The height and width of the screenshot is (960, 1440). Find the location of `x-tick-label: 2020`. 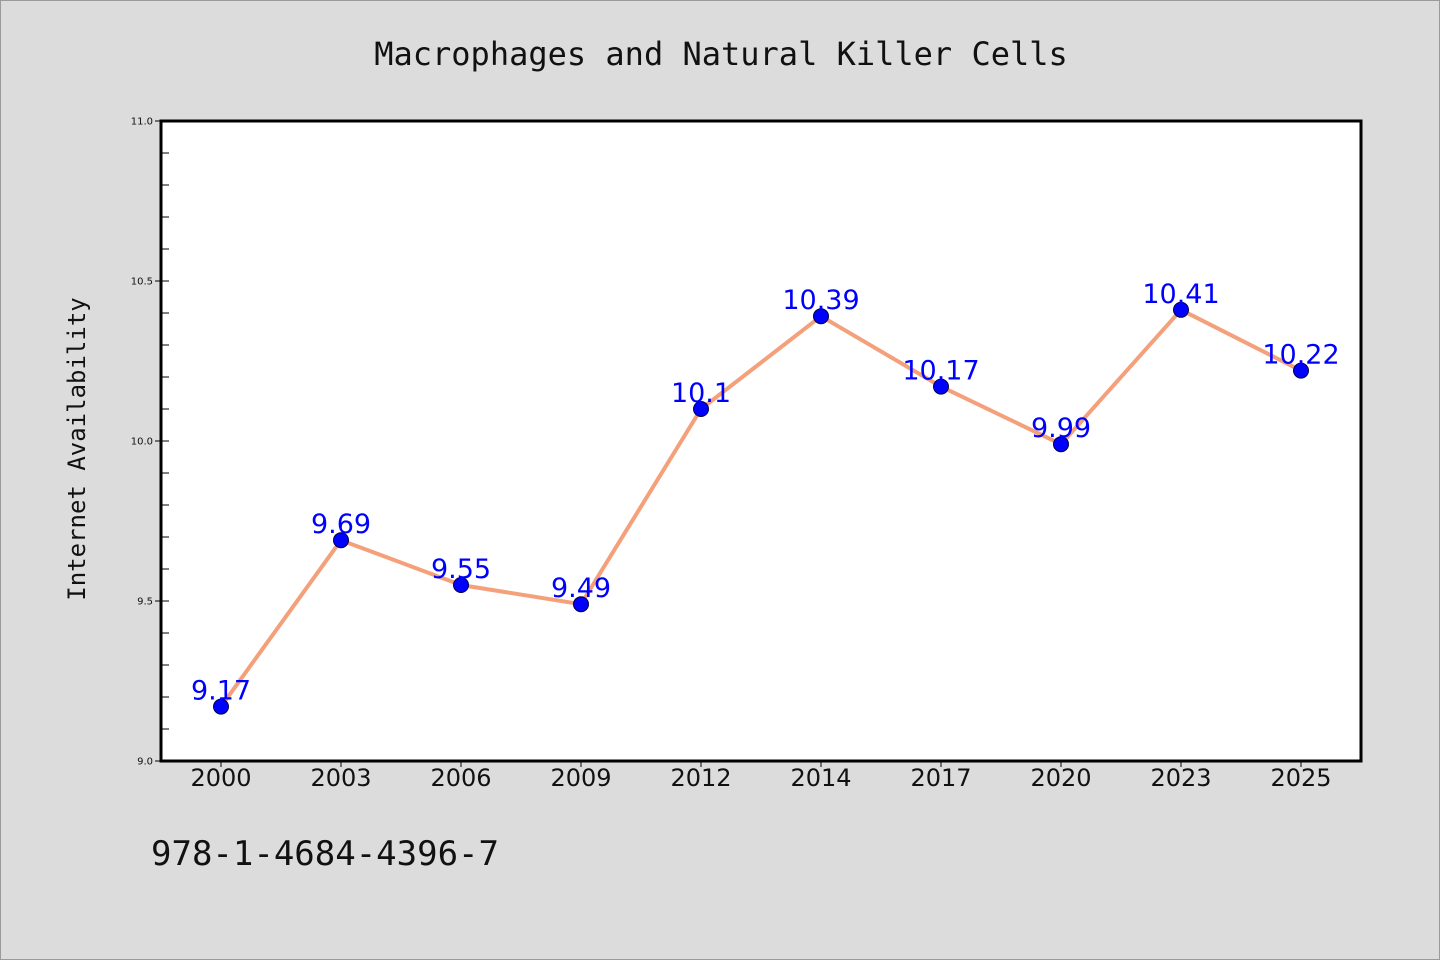

x-tick-label: 2020 is located at coordinates (1060, 778).